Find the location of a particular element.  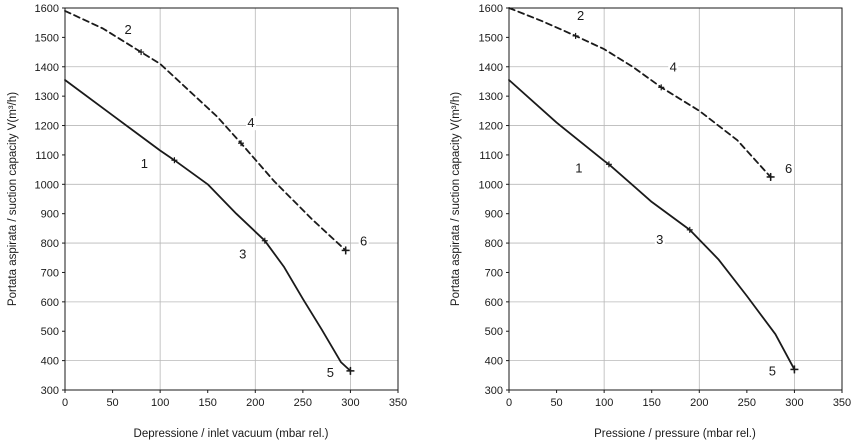

x-axis-title: Depressione / inlet vacuum (mbar rel.) is located at coordinates (231, 434).